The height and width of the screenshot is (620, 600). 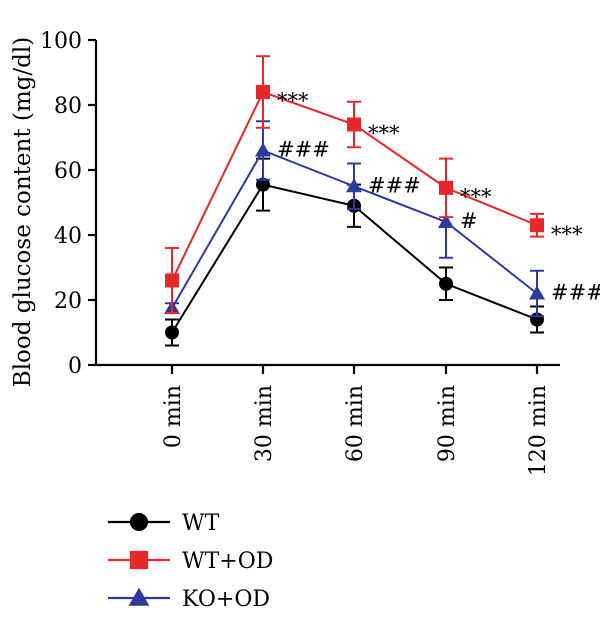 What do you see at coordinates (226, 599) in the screenshot?
I see `legend-label: KO+OD` at bounding box center [226, 599].